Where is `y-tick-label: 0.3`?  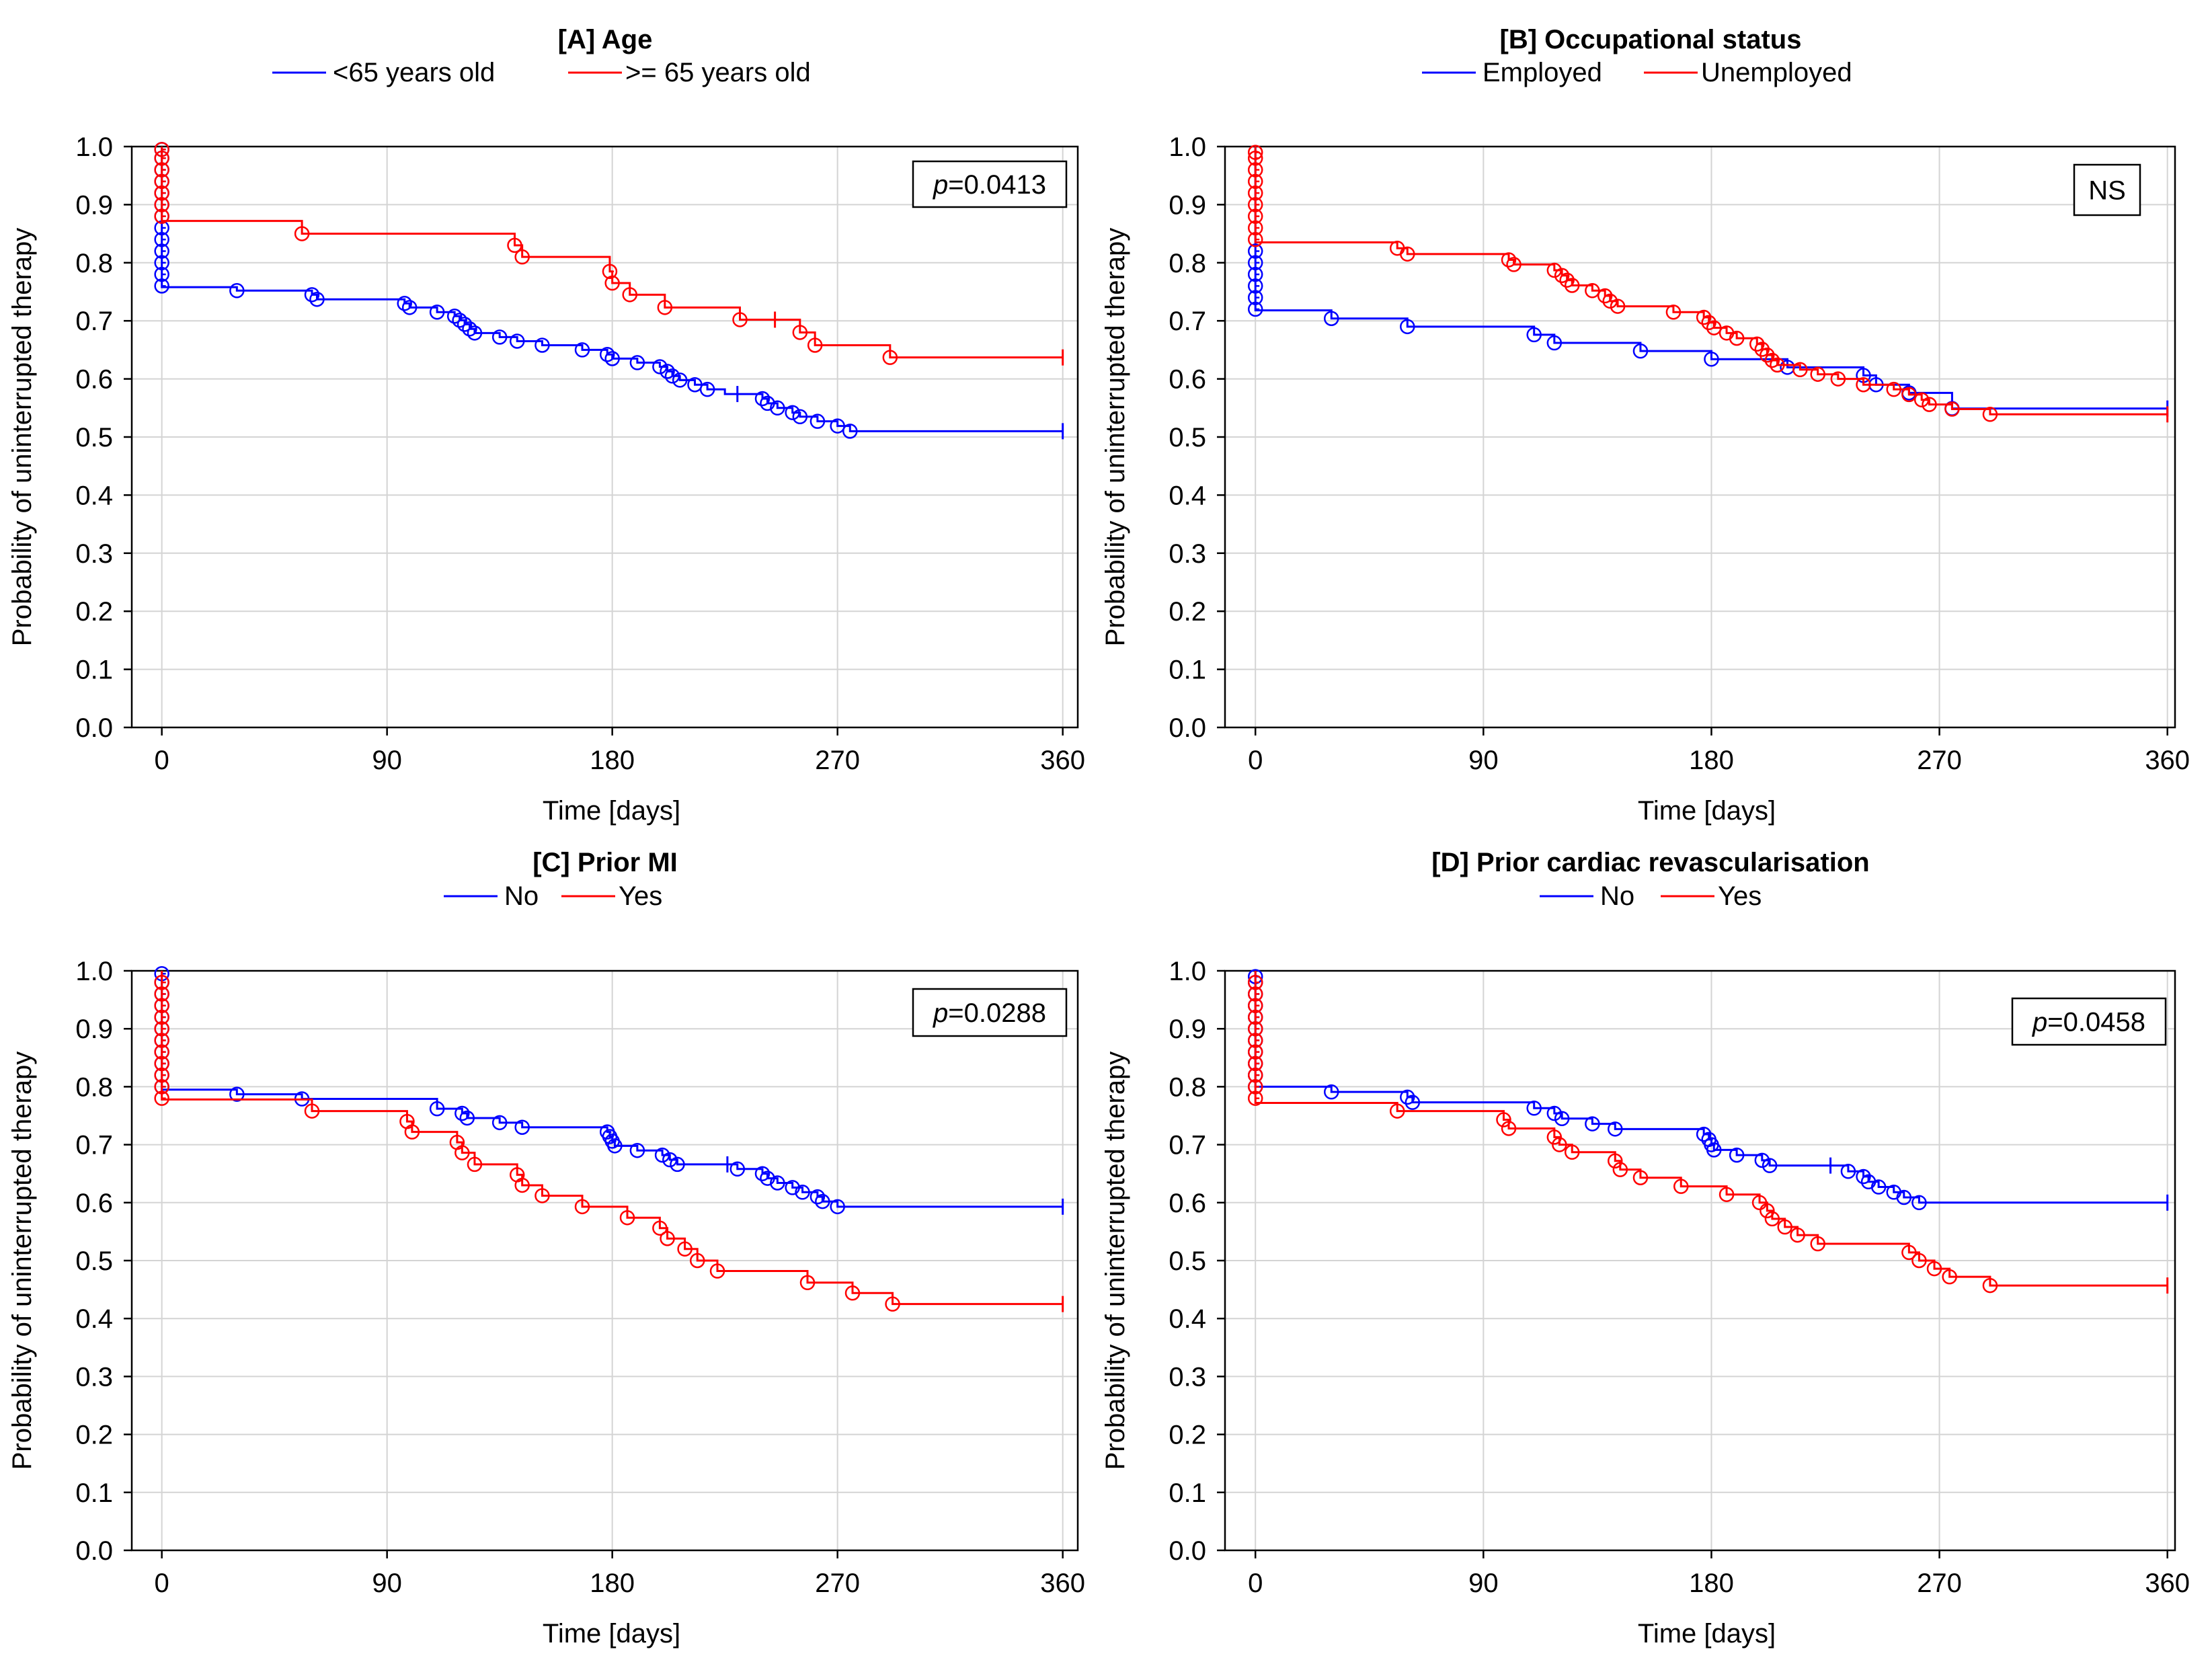
y-tick-label: 0.3 is located at coordinates (1187, 554).